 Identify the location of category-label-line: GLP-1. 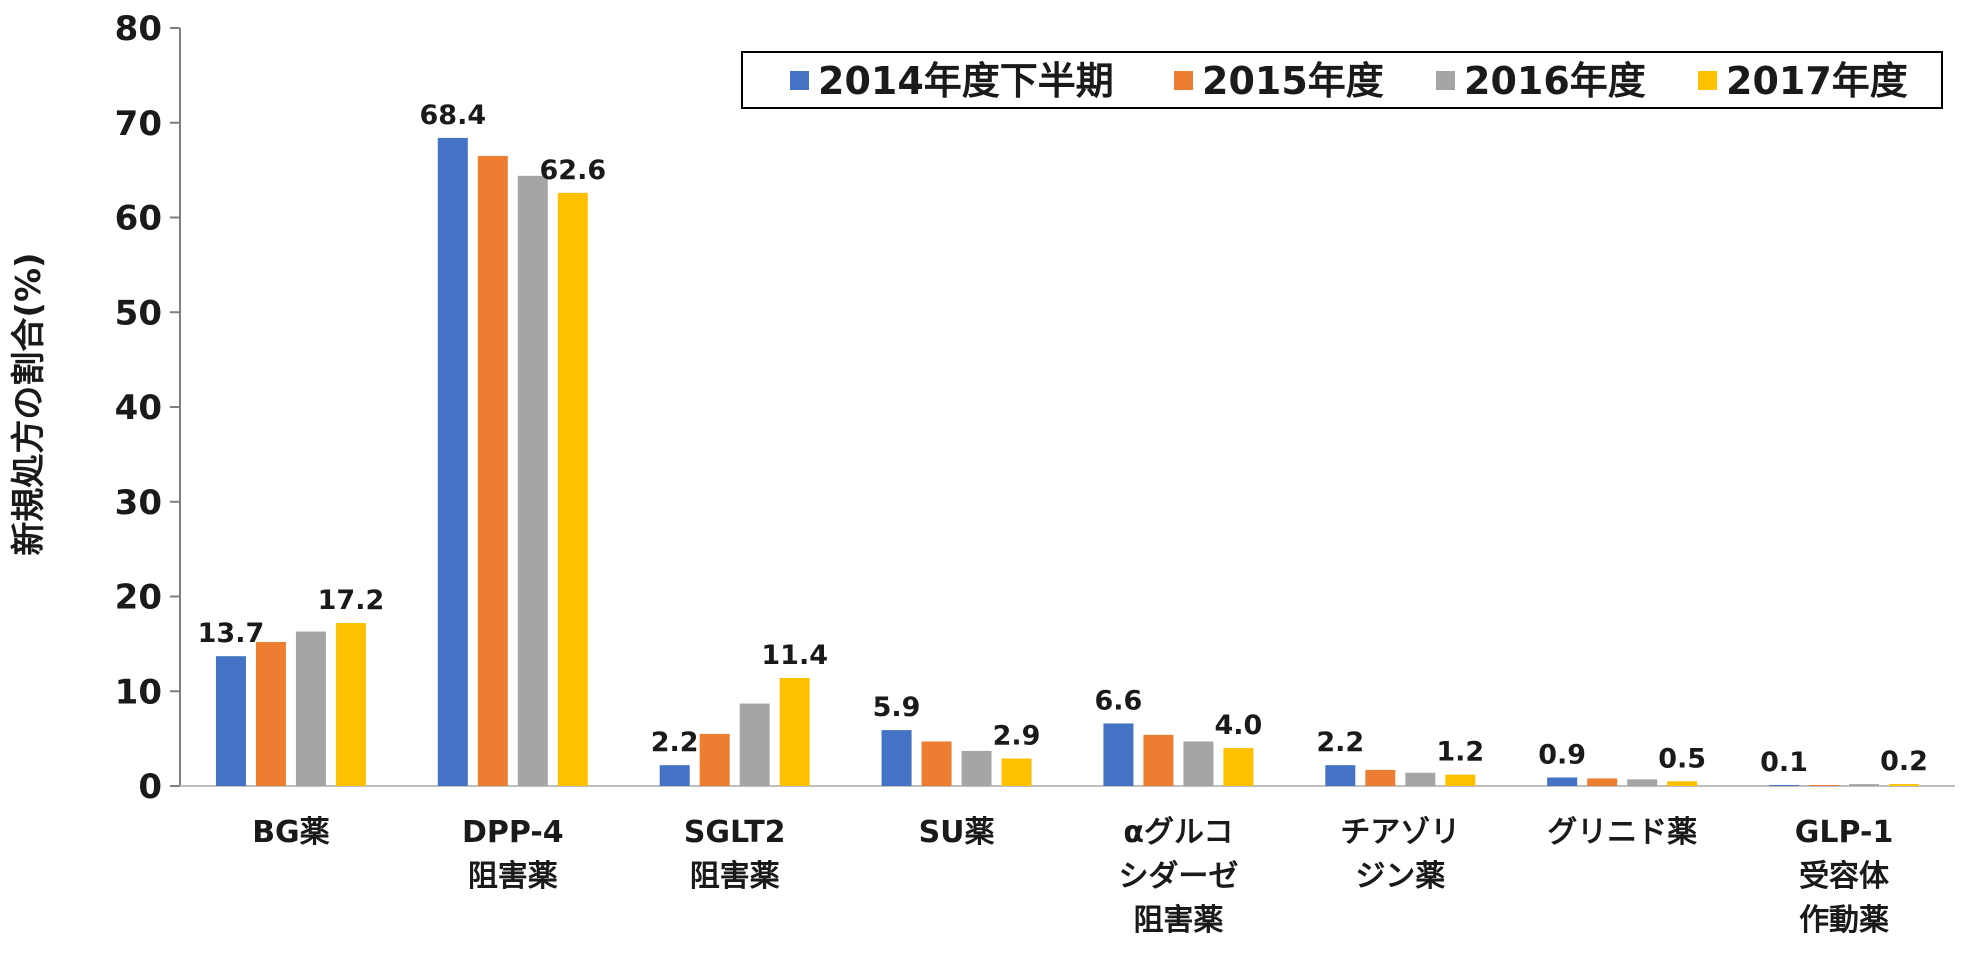
(1844, 832).